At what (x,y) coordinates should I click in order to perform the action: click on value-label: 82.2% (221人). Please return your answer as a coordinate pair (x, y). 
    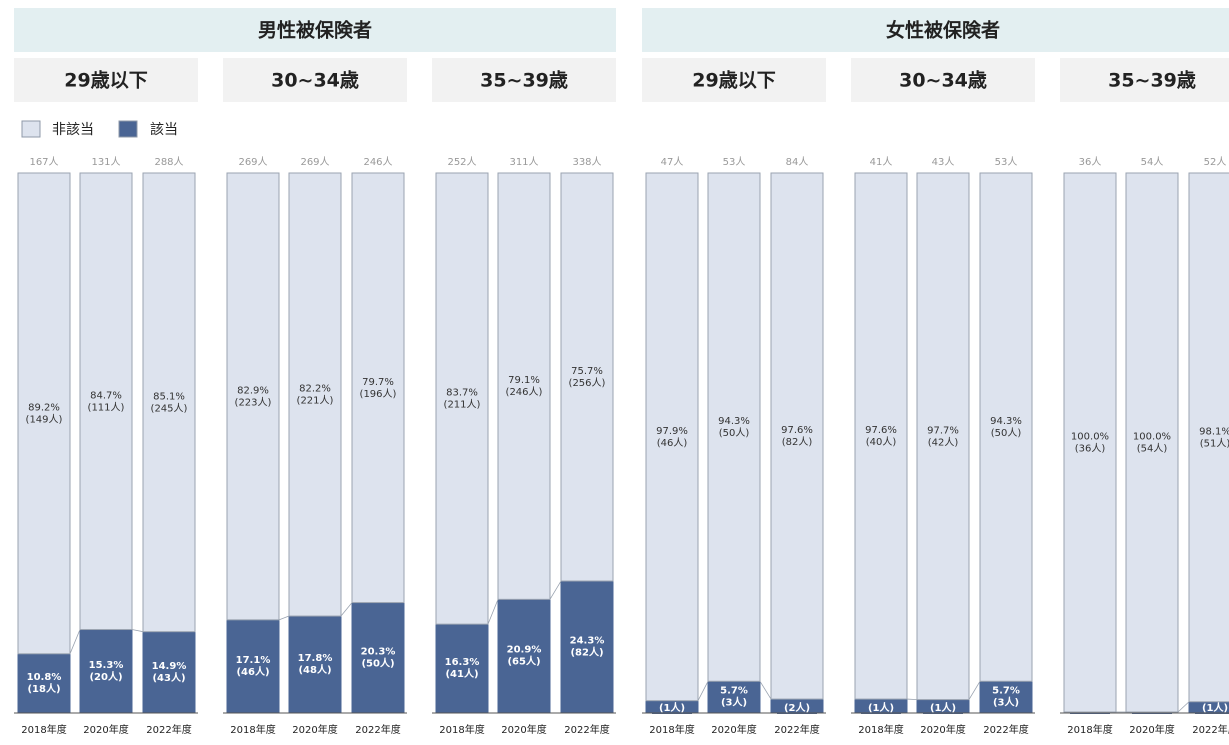
    Looking at the image, I should click on (315, 395).